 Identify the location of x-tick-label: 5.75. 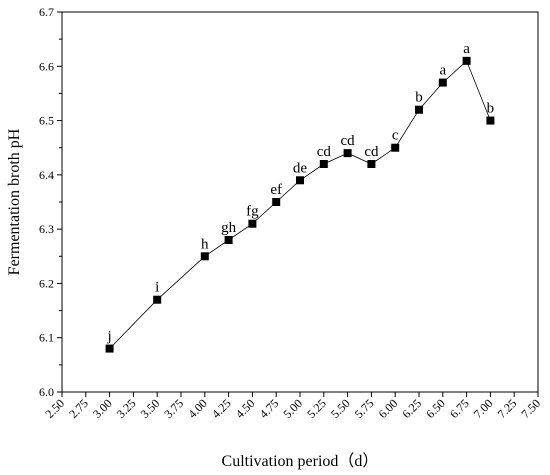
(364, 408).